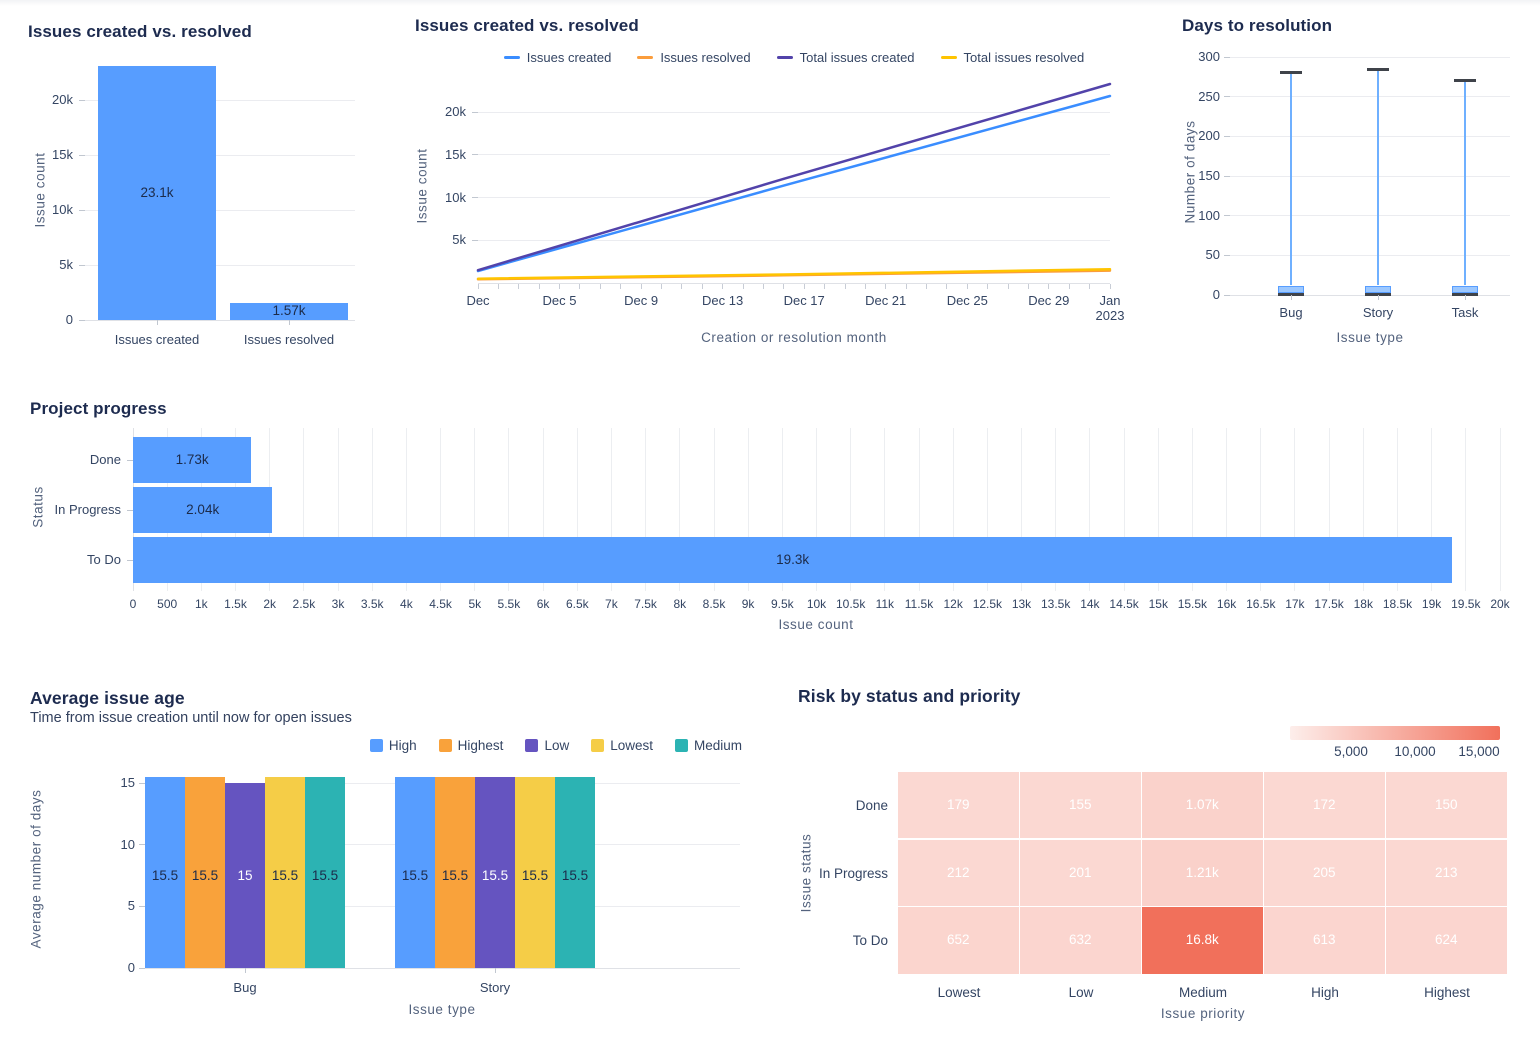 The height and width of the screenshot is (1054, 1540). I want to click on heatmap-cell: 179, so click(958, 805).